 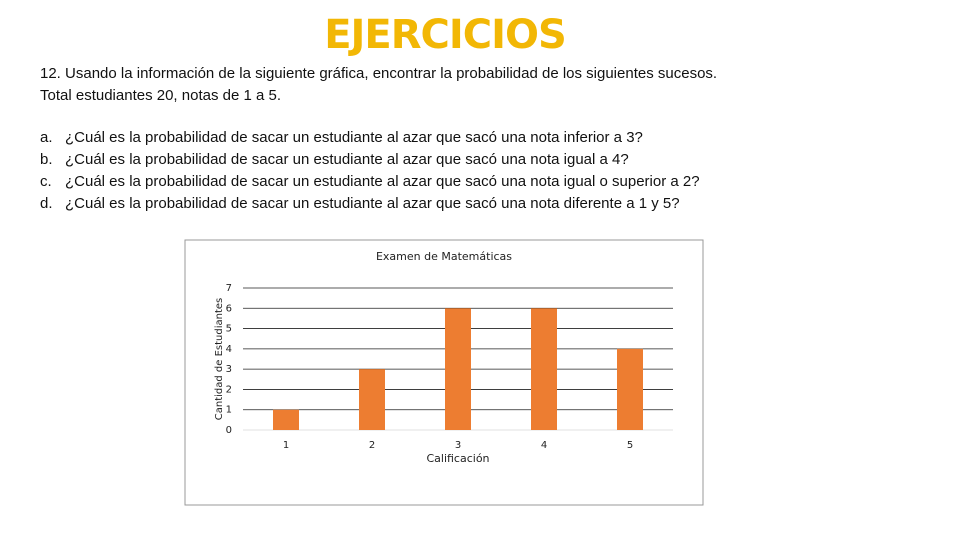 I want to click on y-tick-label: 4, so click(x=229, y=349).